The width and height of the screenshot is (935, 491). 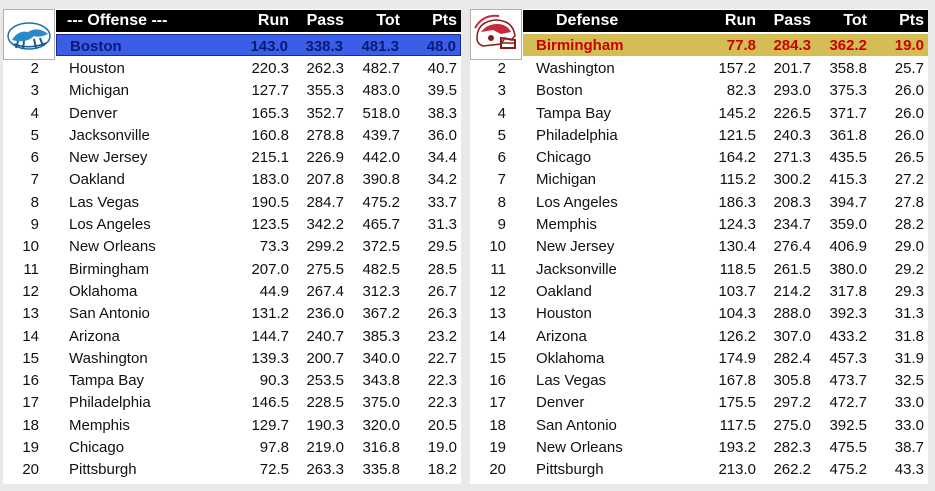 I want to click on leader-pts: 19.0, so click(x=909, y=45).